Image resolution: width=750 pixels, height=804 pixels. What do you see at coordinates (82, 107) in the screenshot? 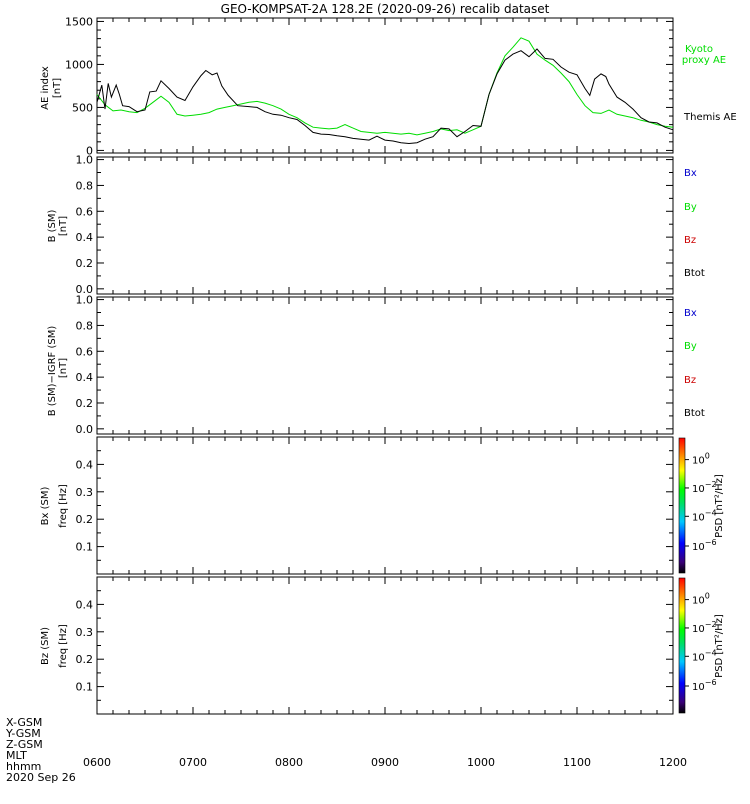
I see `y-tick-label: 500` at bounding box center [82, 107].